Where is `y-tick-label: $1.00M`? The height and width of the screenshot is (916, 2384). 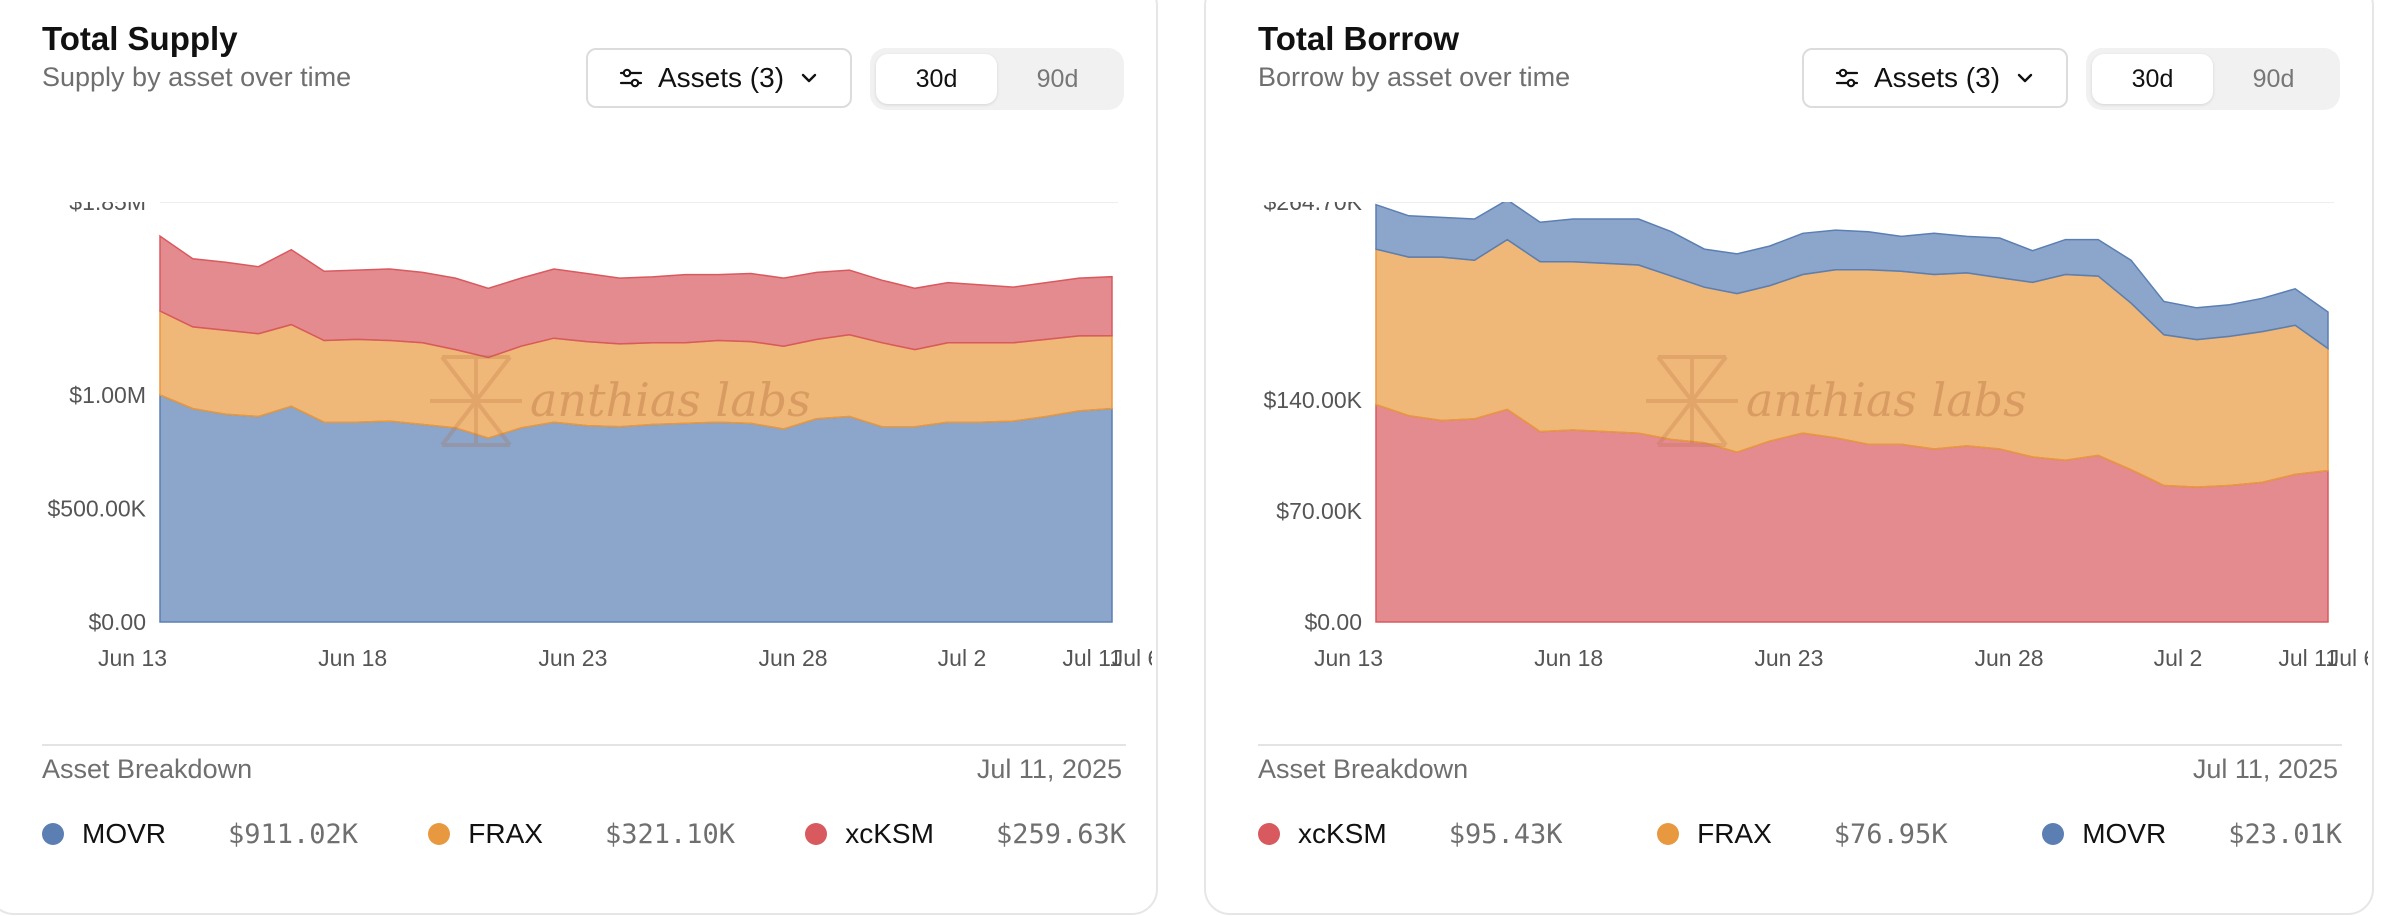 y-tick-label: $1.00M is located at coordinates (107, 395).